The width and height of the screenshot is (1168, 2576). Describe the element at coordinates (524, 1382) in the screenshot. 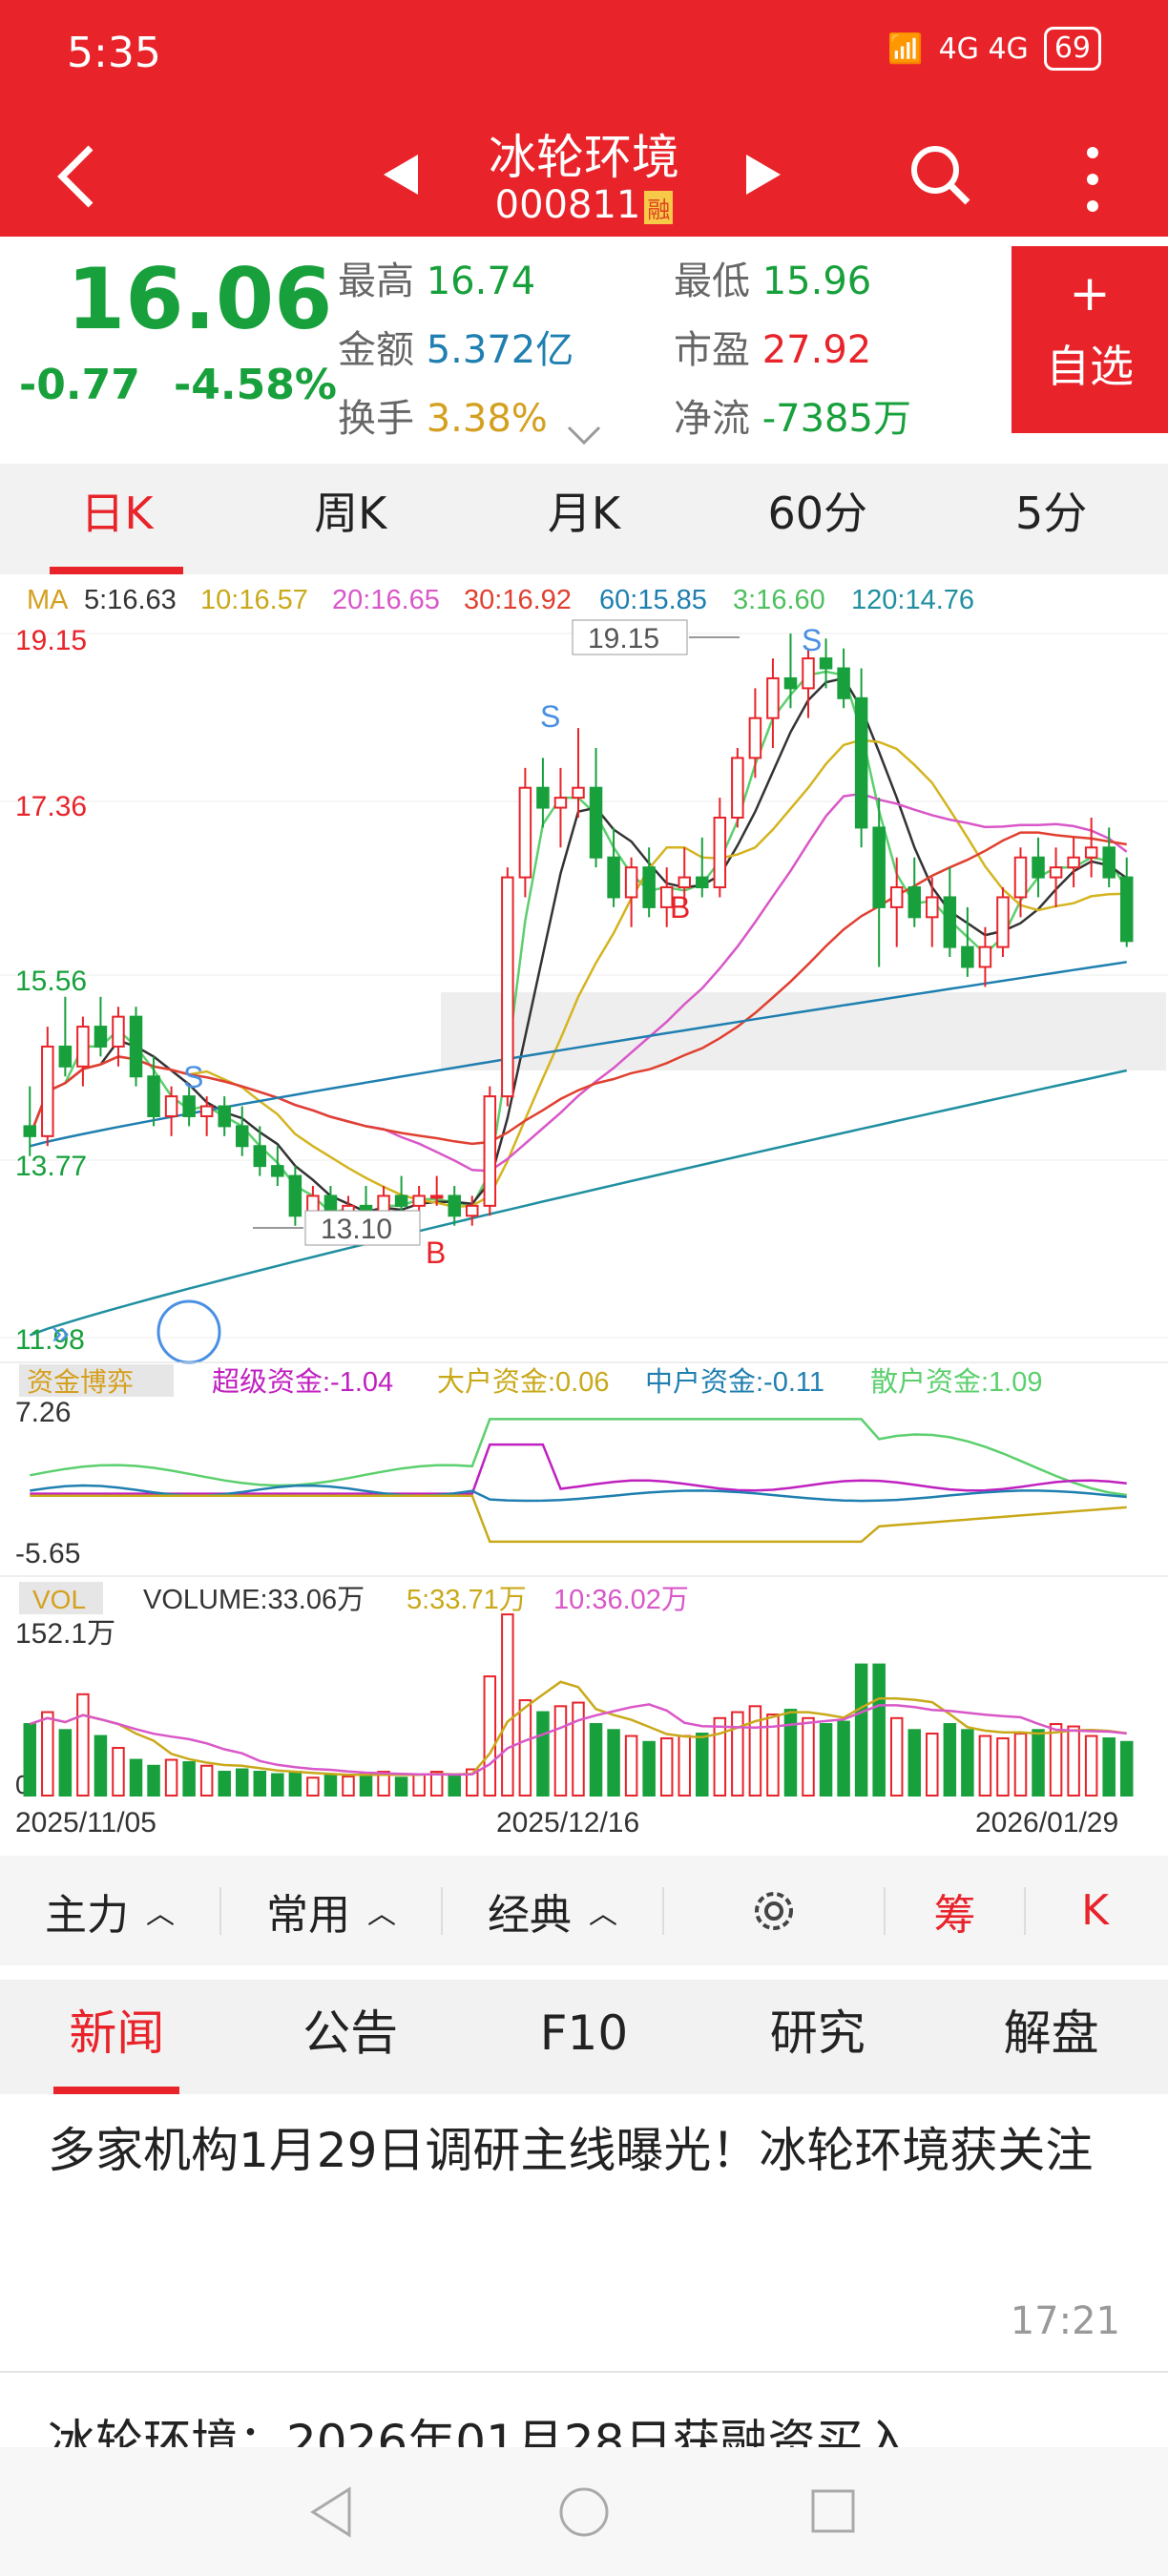

I see `large-capital: 大户资金:0.06` at that location.